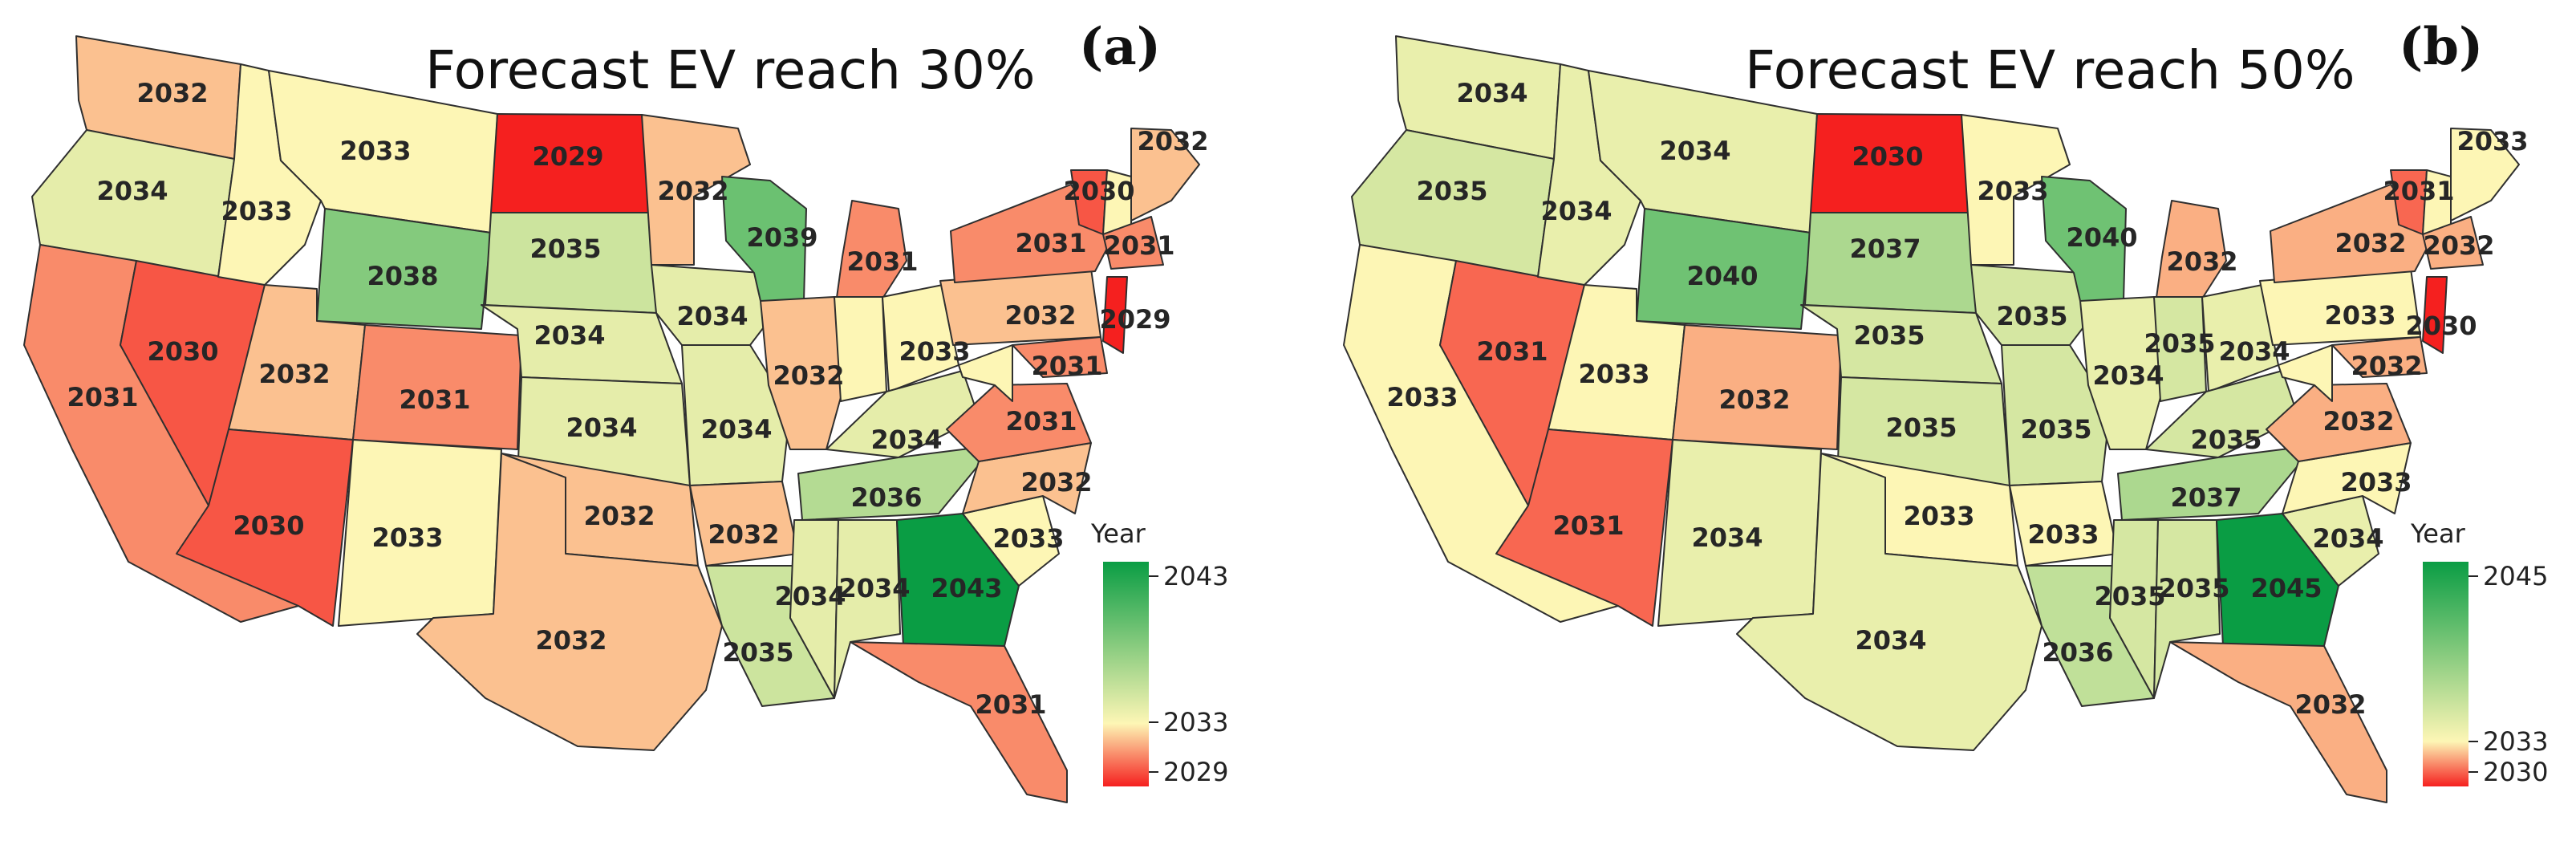  What do you see at coordinates (1050, 243) in the screenshot?
I see `state-label-ny: 2031` at bounding box center [1050, 243].